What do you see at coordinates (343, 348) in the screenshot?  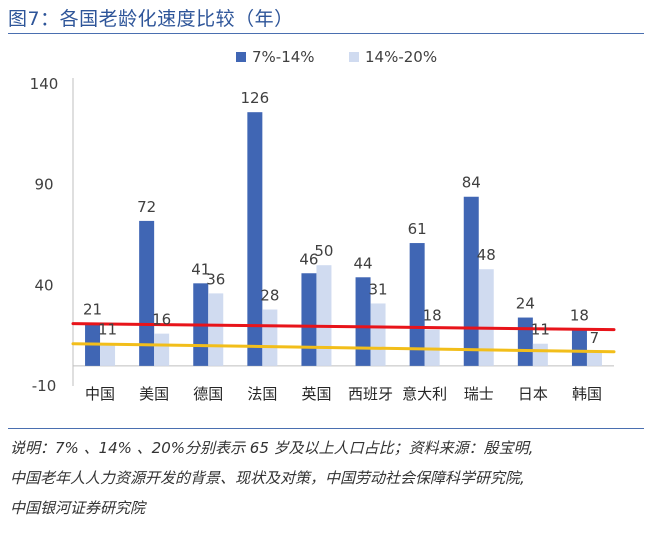 I see `reference-line-yellow` at bounding box center [343, 348].